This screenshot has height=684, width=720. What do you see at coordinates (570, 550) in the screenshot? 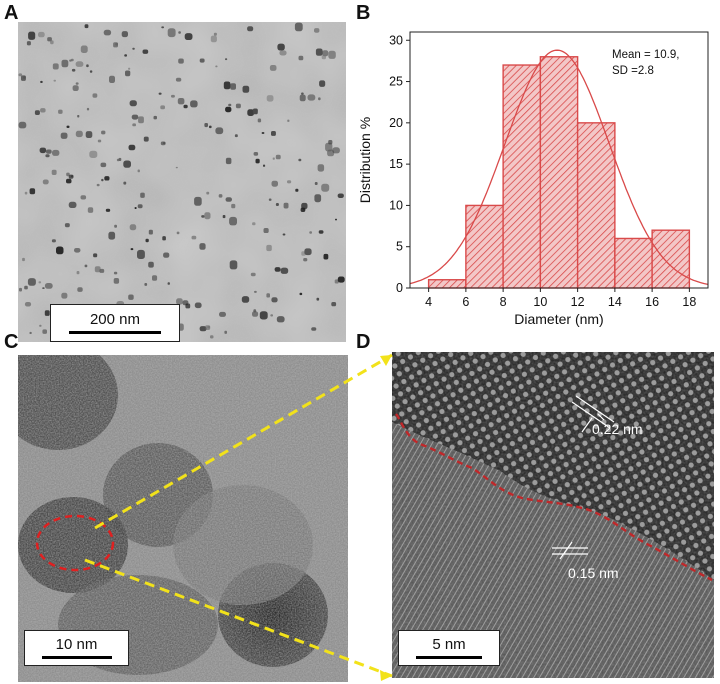
I see `fringe-marker-lower` at bounding box center [570, 550].